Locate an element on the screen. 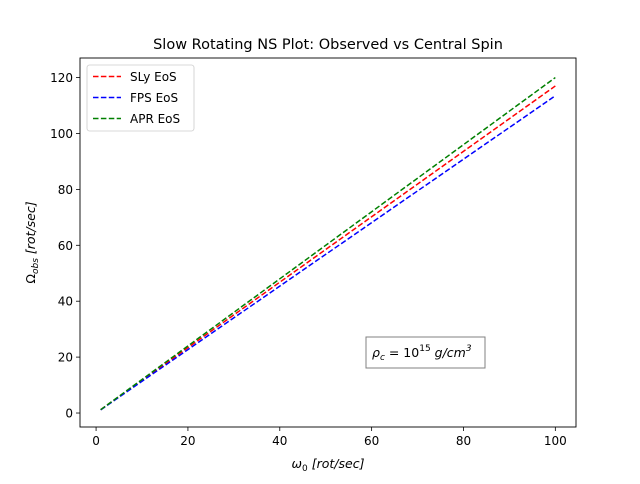  legend-label: APR EoS is located at coordinates (155, 119).